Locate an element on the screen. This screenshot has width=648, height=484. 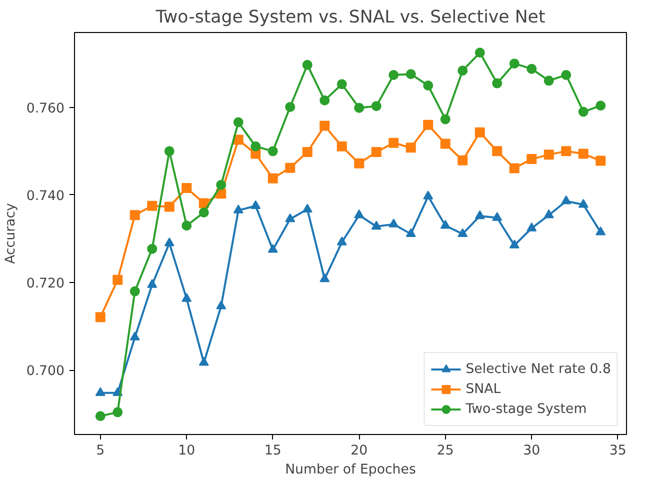
y-tick-label: 0.760 is located at coordinates (45, 108).